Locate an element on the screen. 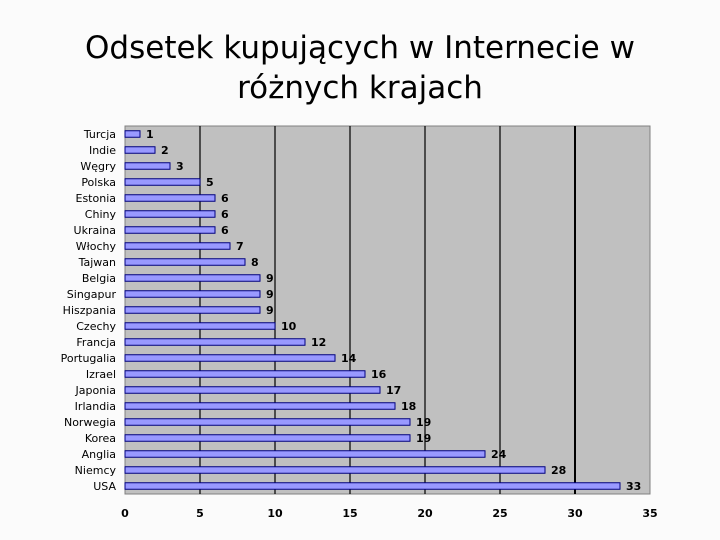 Image resolution: width=720 pixels, height=540 pixels. category-label: Hiszpania is located at coordinates (89, 310).